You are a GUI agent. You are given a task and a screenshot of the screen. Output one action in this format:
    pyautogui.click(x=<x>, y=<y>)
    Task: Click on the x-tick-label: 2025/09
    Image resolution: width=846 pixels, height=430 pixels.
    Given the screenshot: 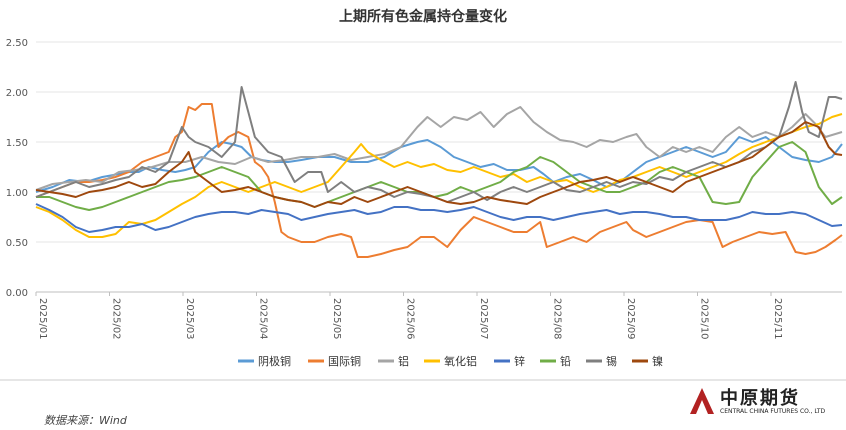 What is the action you would take?
    pyautogui.click(x=630, y=319)
    